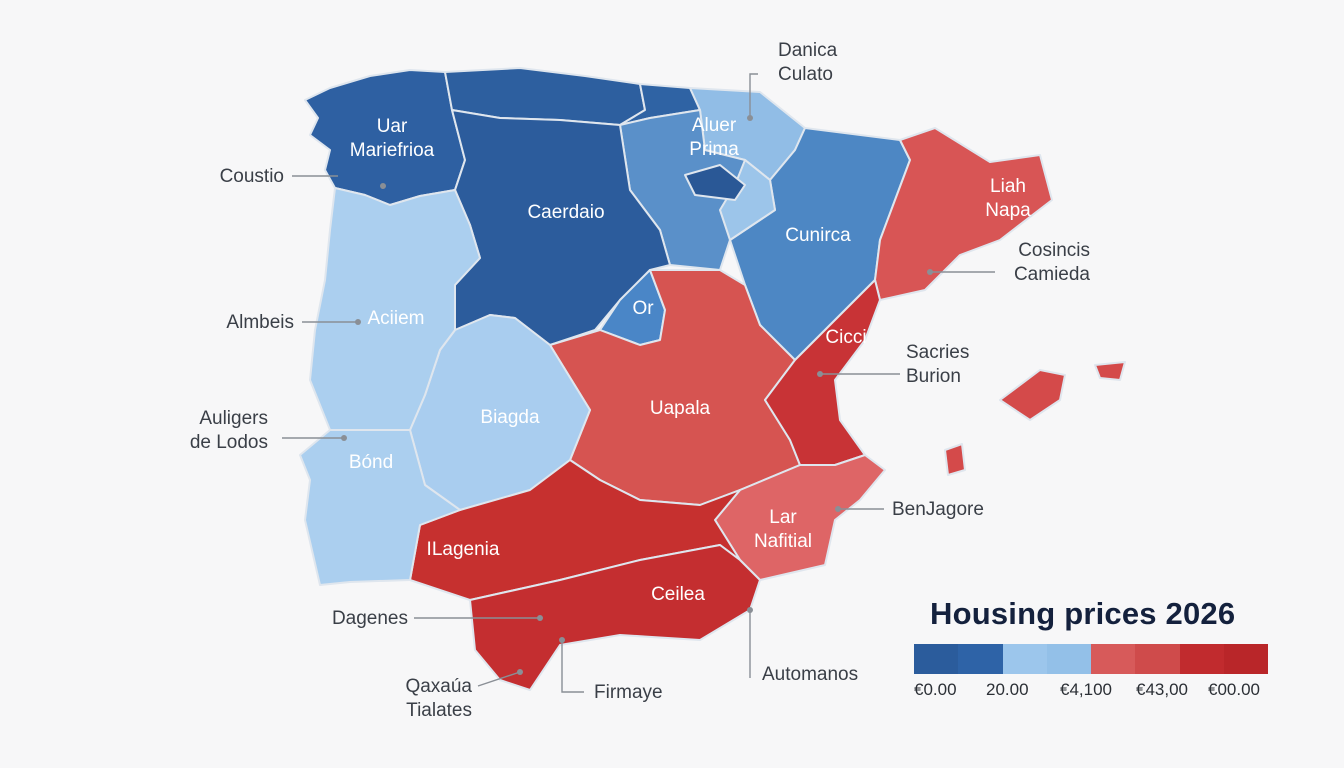  Describe the element at coordinates (783, 529) in the screenshot. I see `region-label-murcia: Lar Nafitial` at that location.